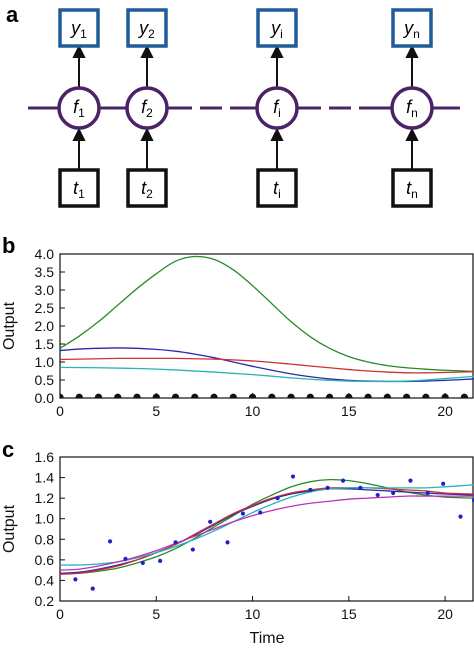 The image size is (474, 655). I want to click on input-subscript: 2, so click(149, 194).